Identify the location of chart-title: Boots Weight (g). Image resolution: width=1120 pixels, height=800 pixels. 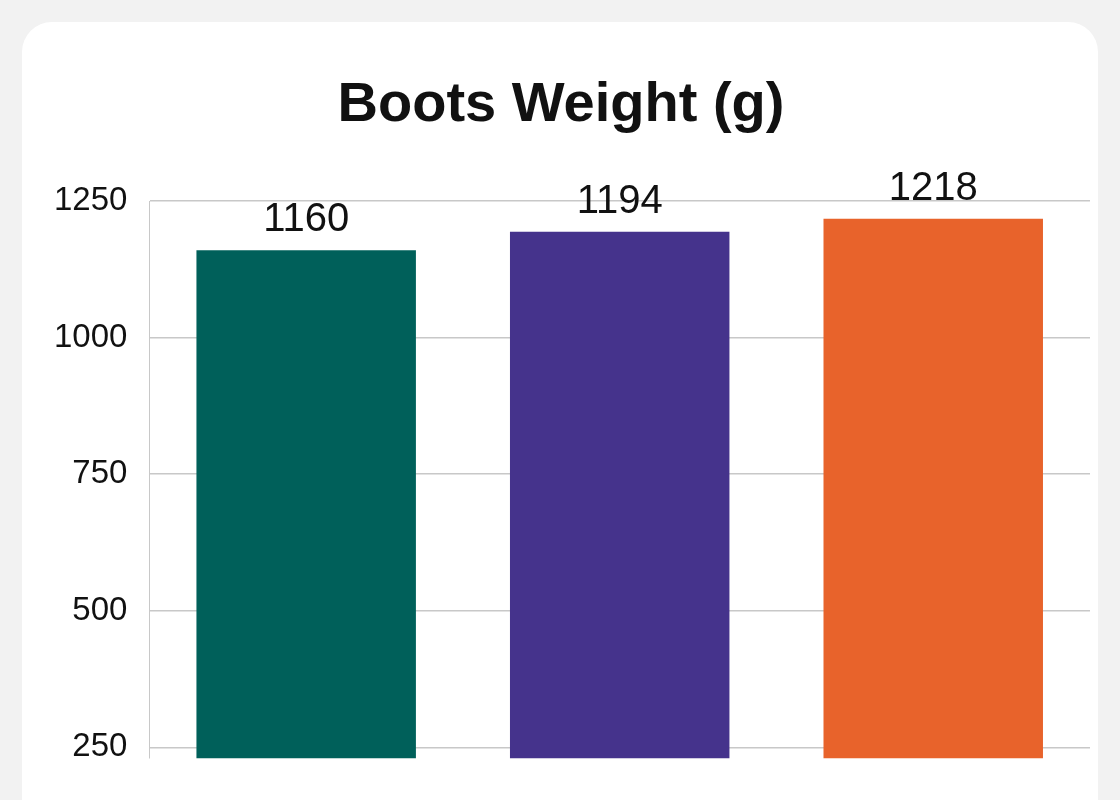
(561, 102).